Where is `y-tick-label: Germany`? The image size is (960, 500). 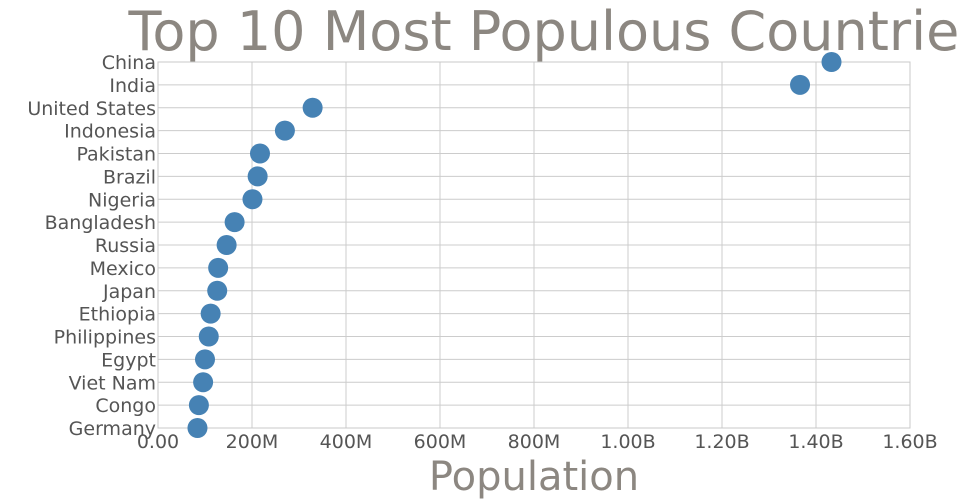 y-tick-label: Germany is located at coordinates (112, 429).